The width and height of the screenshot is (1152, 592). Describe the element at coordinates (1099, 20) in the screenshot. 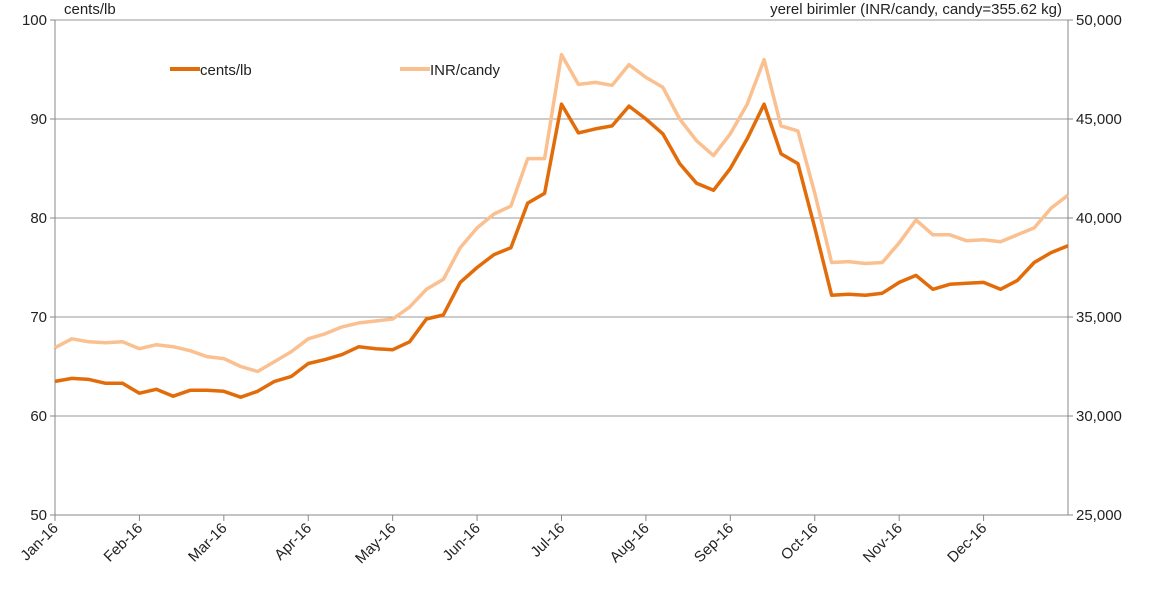

I see `y2-tick-label: 50,000` at that location.